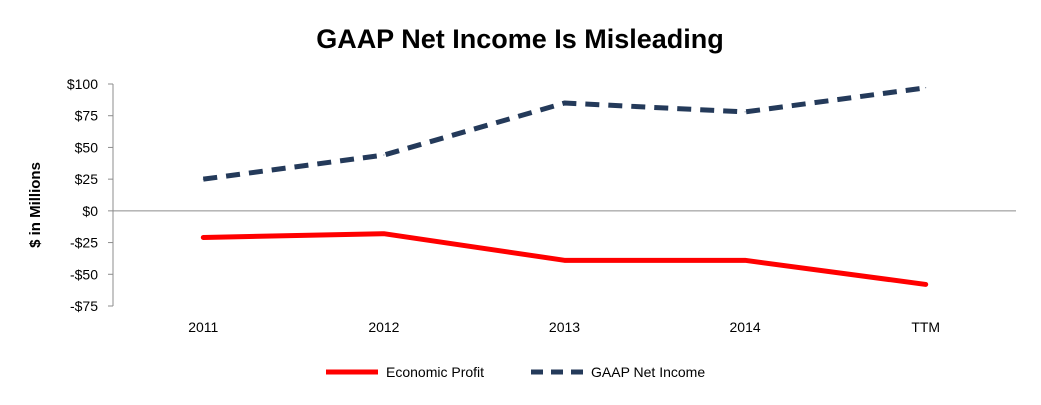  I want to click on x-tick-label: TTM, so click(925, 327).